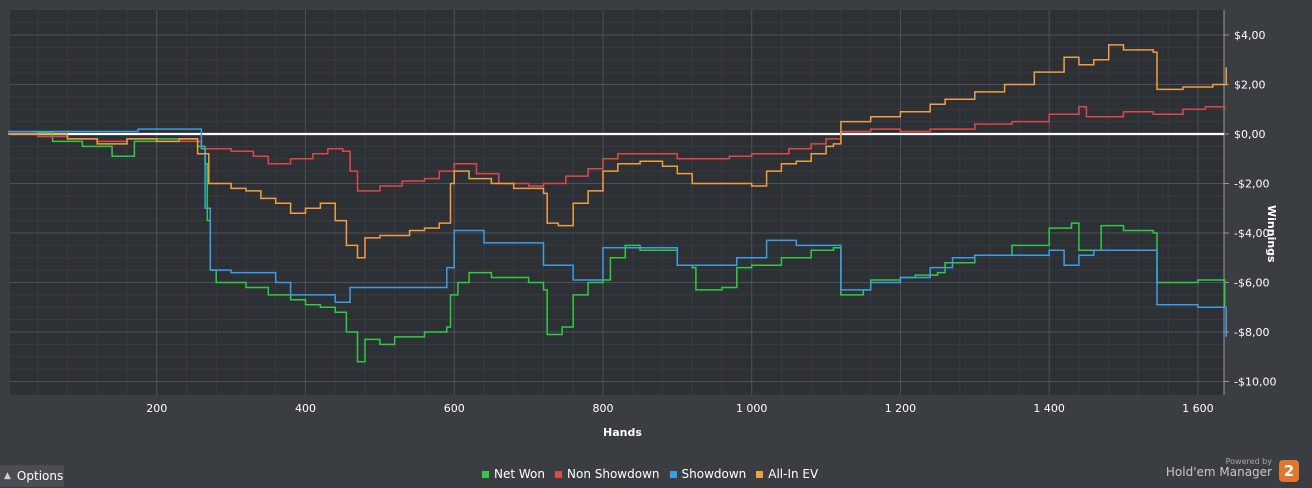 Image resolution: width=1312 pixels, height=488 pixels. What do you see at coordinates (602, 408) in the screenshot?
I see `x-tick-label: 800` at bounding box center [602, 408].